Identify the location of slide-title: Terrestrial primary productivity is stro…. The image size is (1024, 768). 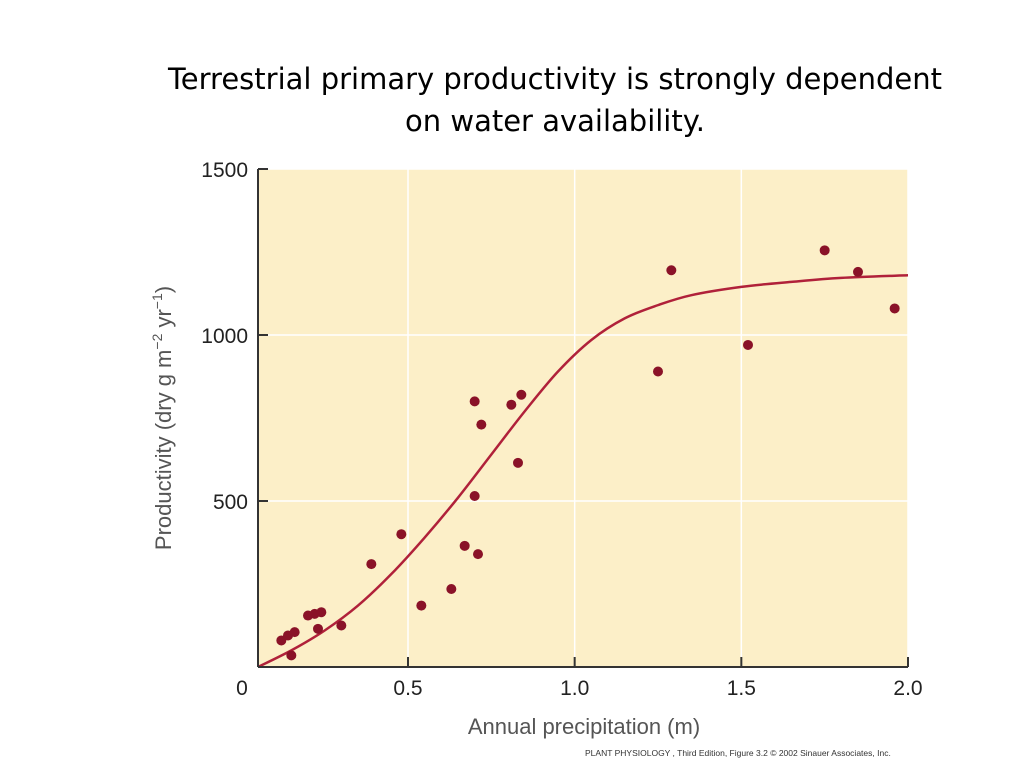
(555, 100).